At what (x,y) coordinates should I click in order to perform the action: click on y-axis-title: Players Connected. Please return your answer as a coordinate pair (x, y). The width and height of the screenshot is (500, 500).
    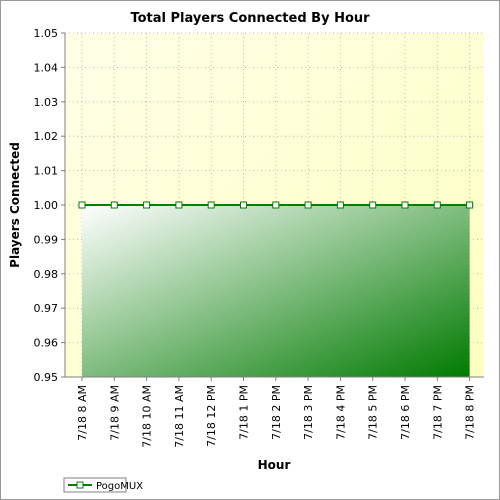
    Looking at the image, I should click on (15, 205).